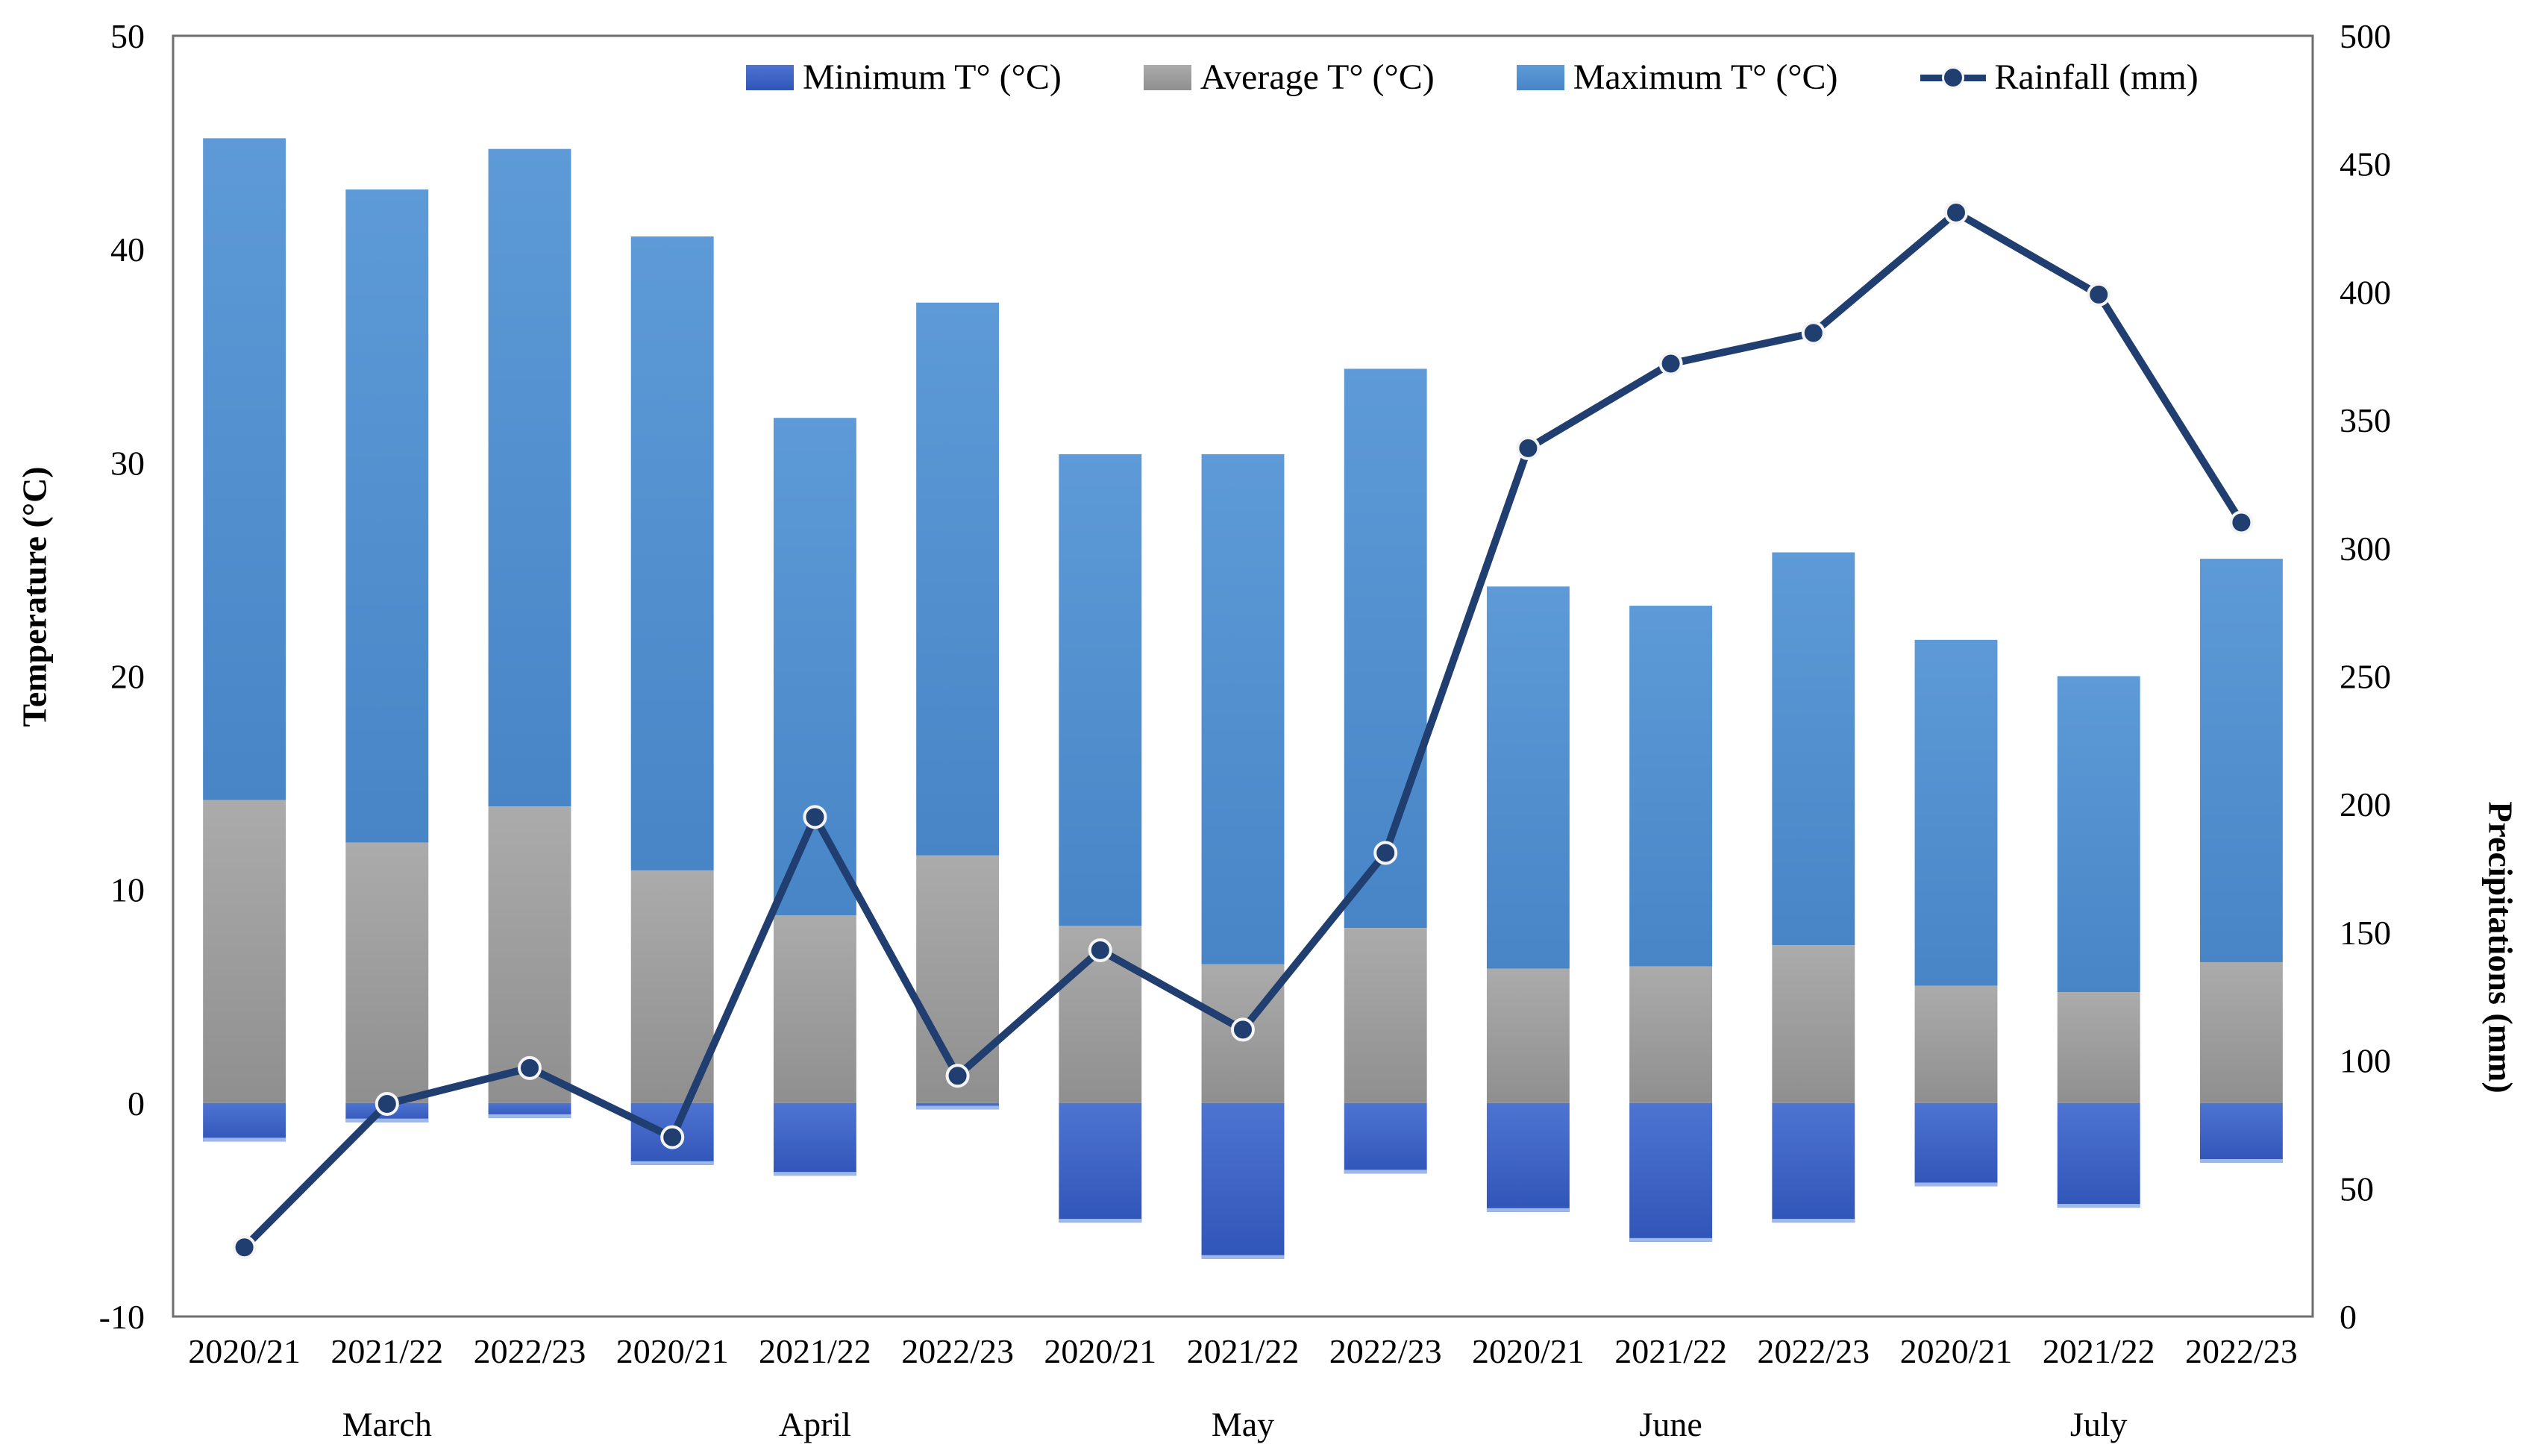  What do you see at coordinates (122, 1317) in the screenshot?
I see `y-left-tick: -10` at bounding box center [122, 1317].